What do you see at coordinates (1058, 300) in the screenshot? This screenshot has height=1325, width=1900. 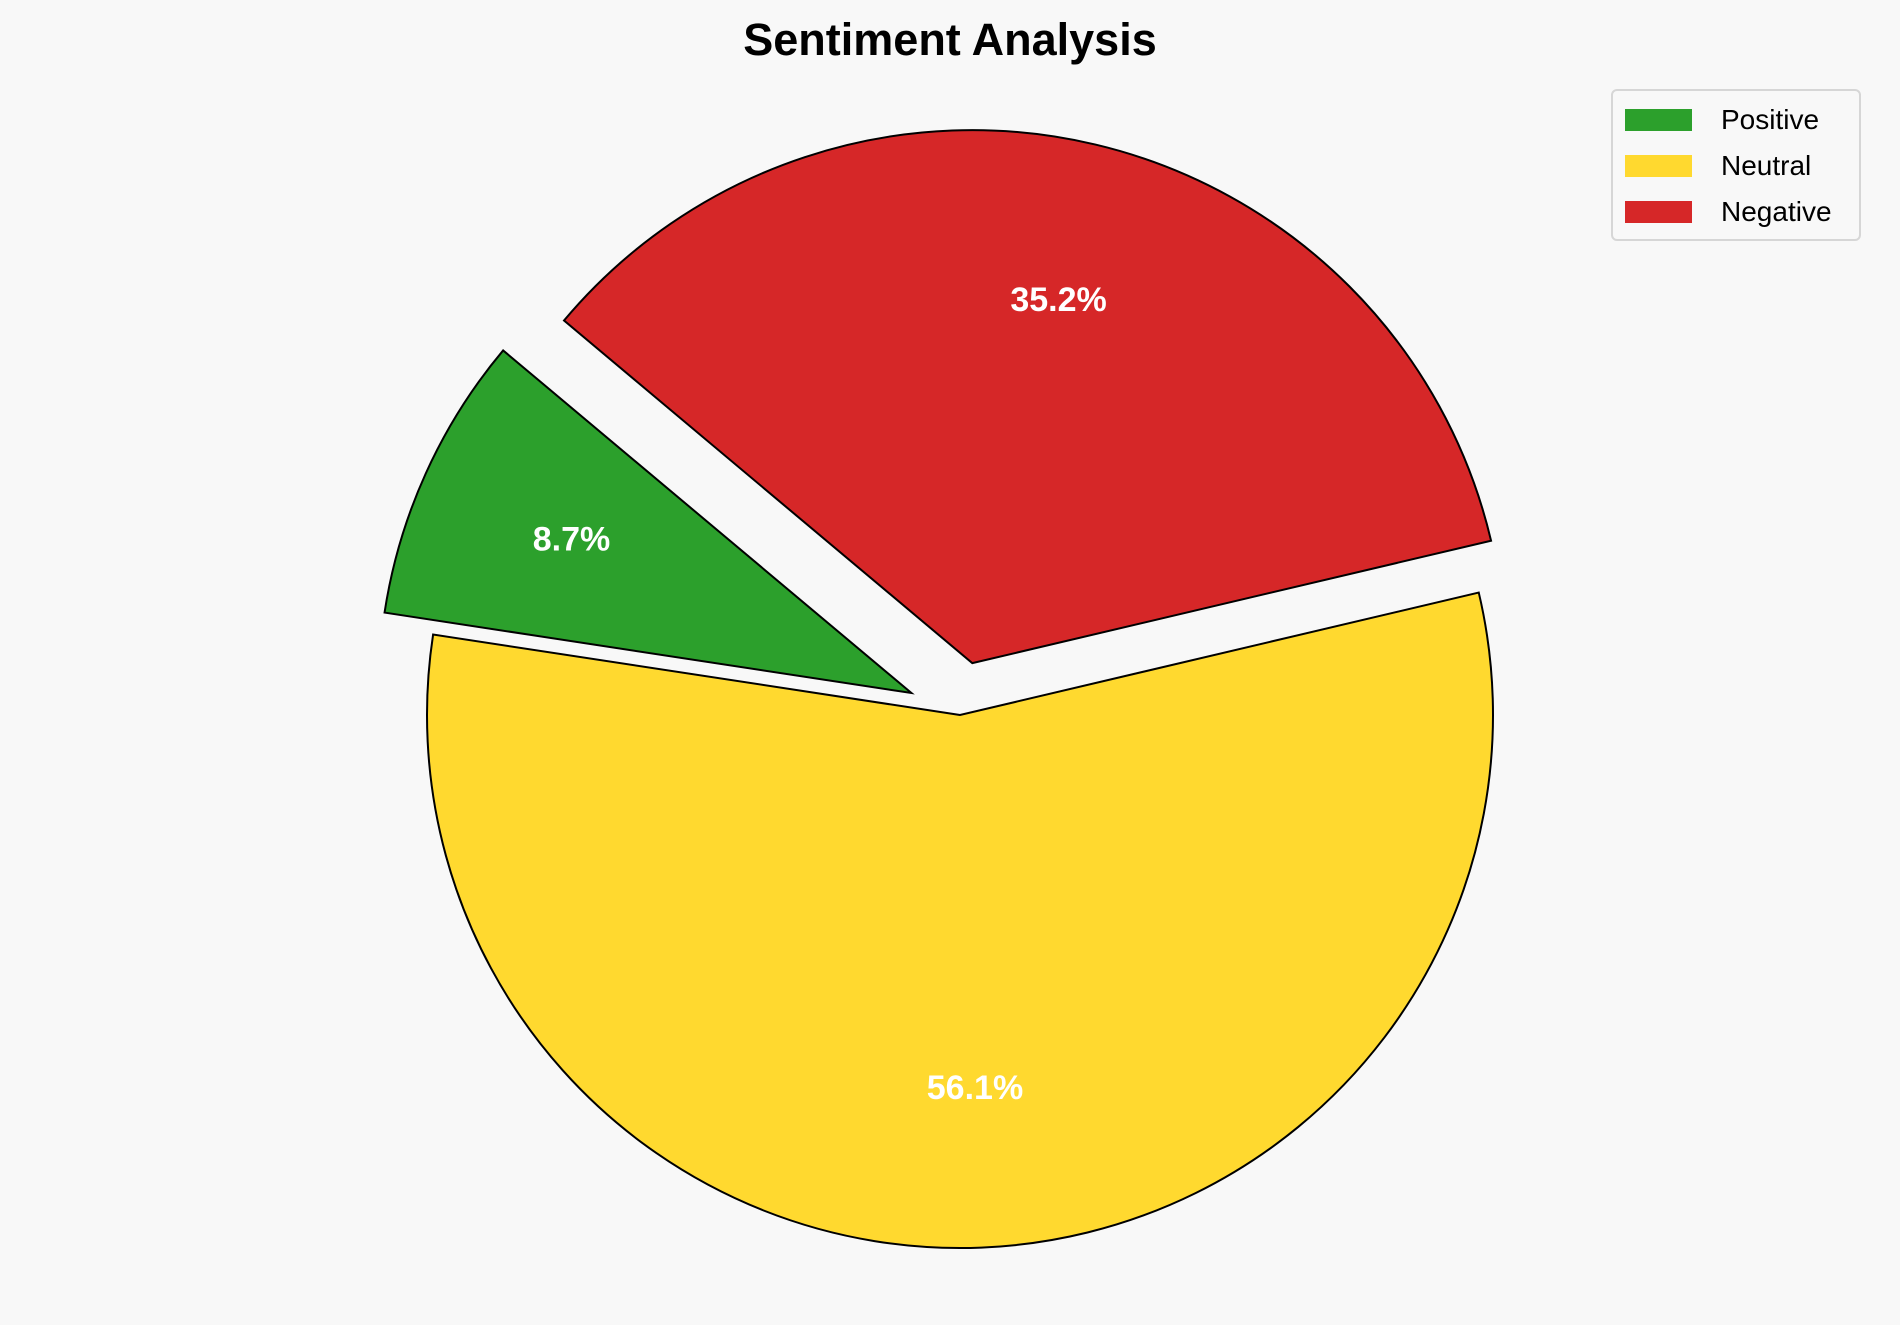 I see `pie-label-negative: 35.2%` at bounding box center [1058, 300].